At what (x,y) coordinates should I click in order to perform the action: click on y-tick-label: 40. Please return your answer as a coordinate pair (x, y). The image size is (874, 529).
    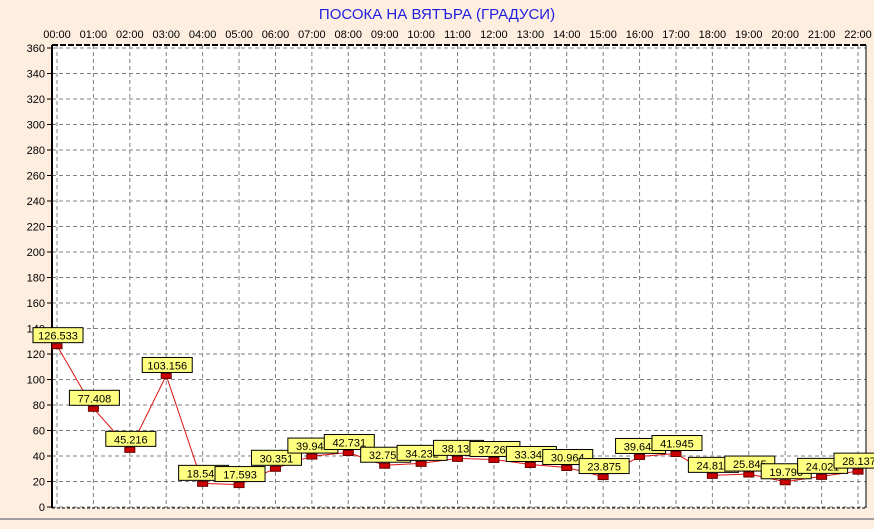
    Looking at the image, I should click on (39, 457).